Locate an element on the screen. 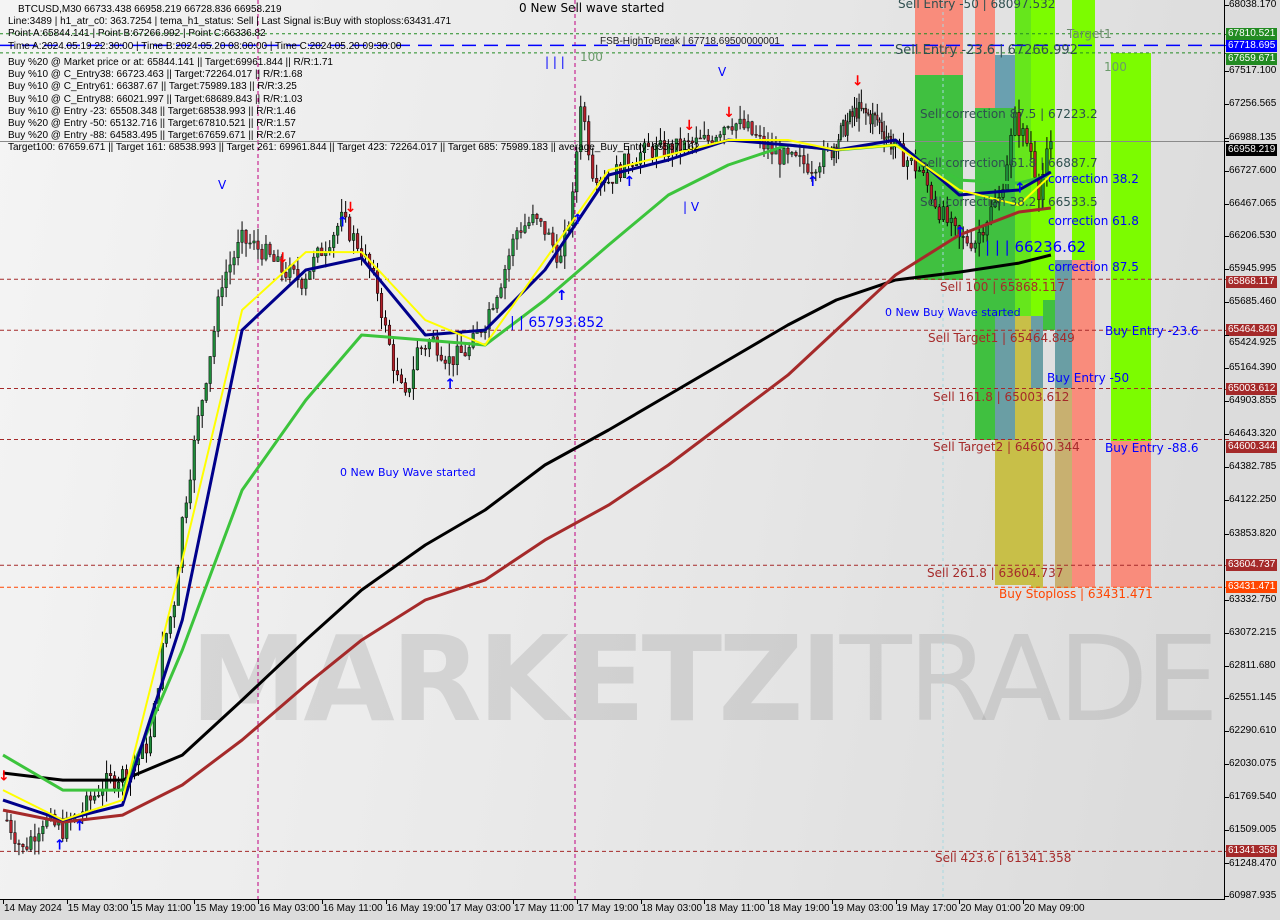  time-tick-label: 16 May 19:00 is located at coordinates (417, 908).